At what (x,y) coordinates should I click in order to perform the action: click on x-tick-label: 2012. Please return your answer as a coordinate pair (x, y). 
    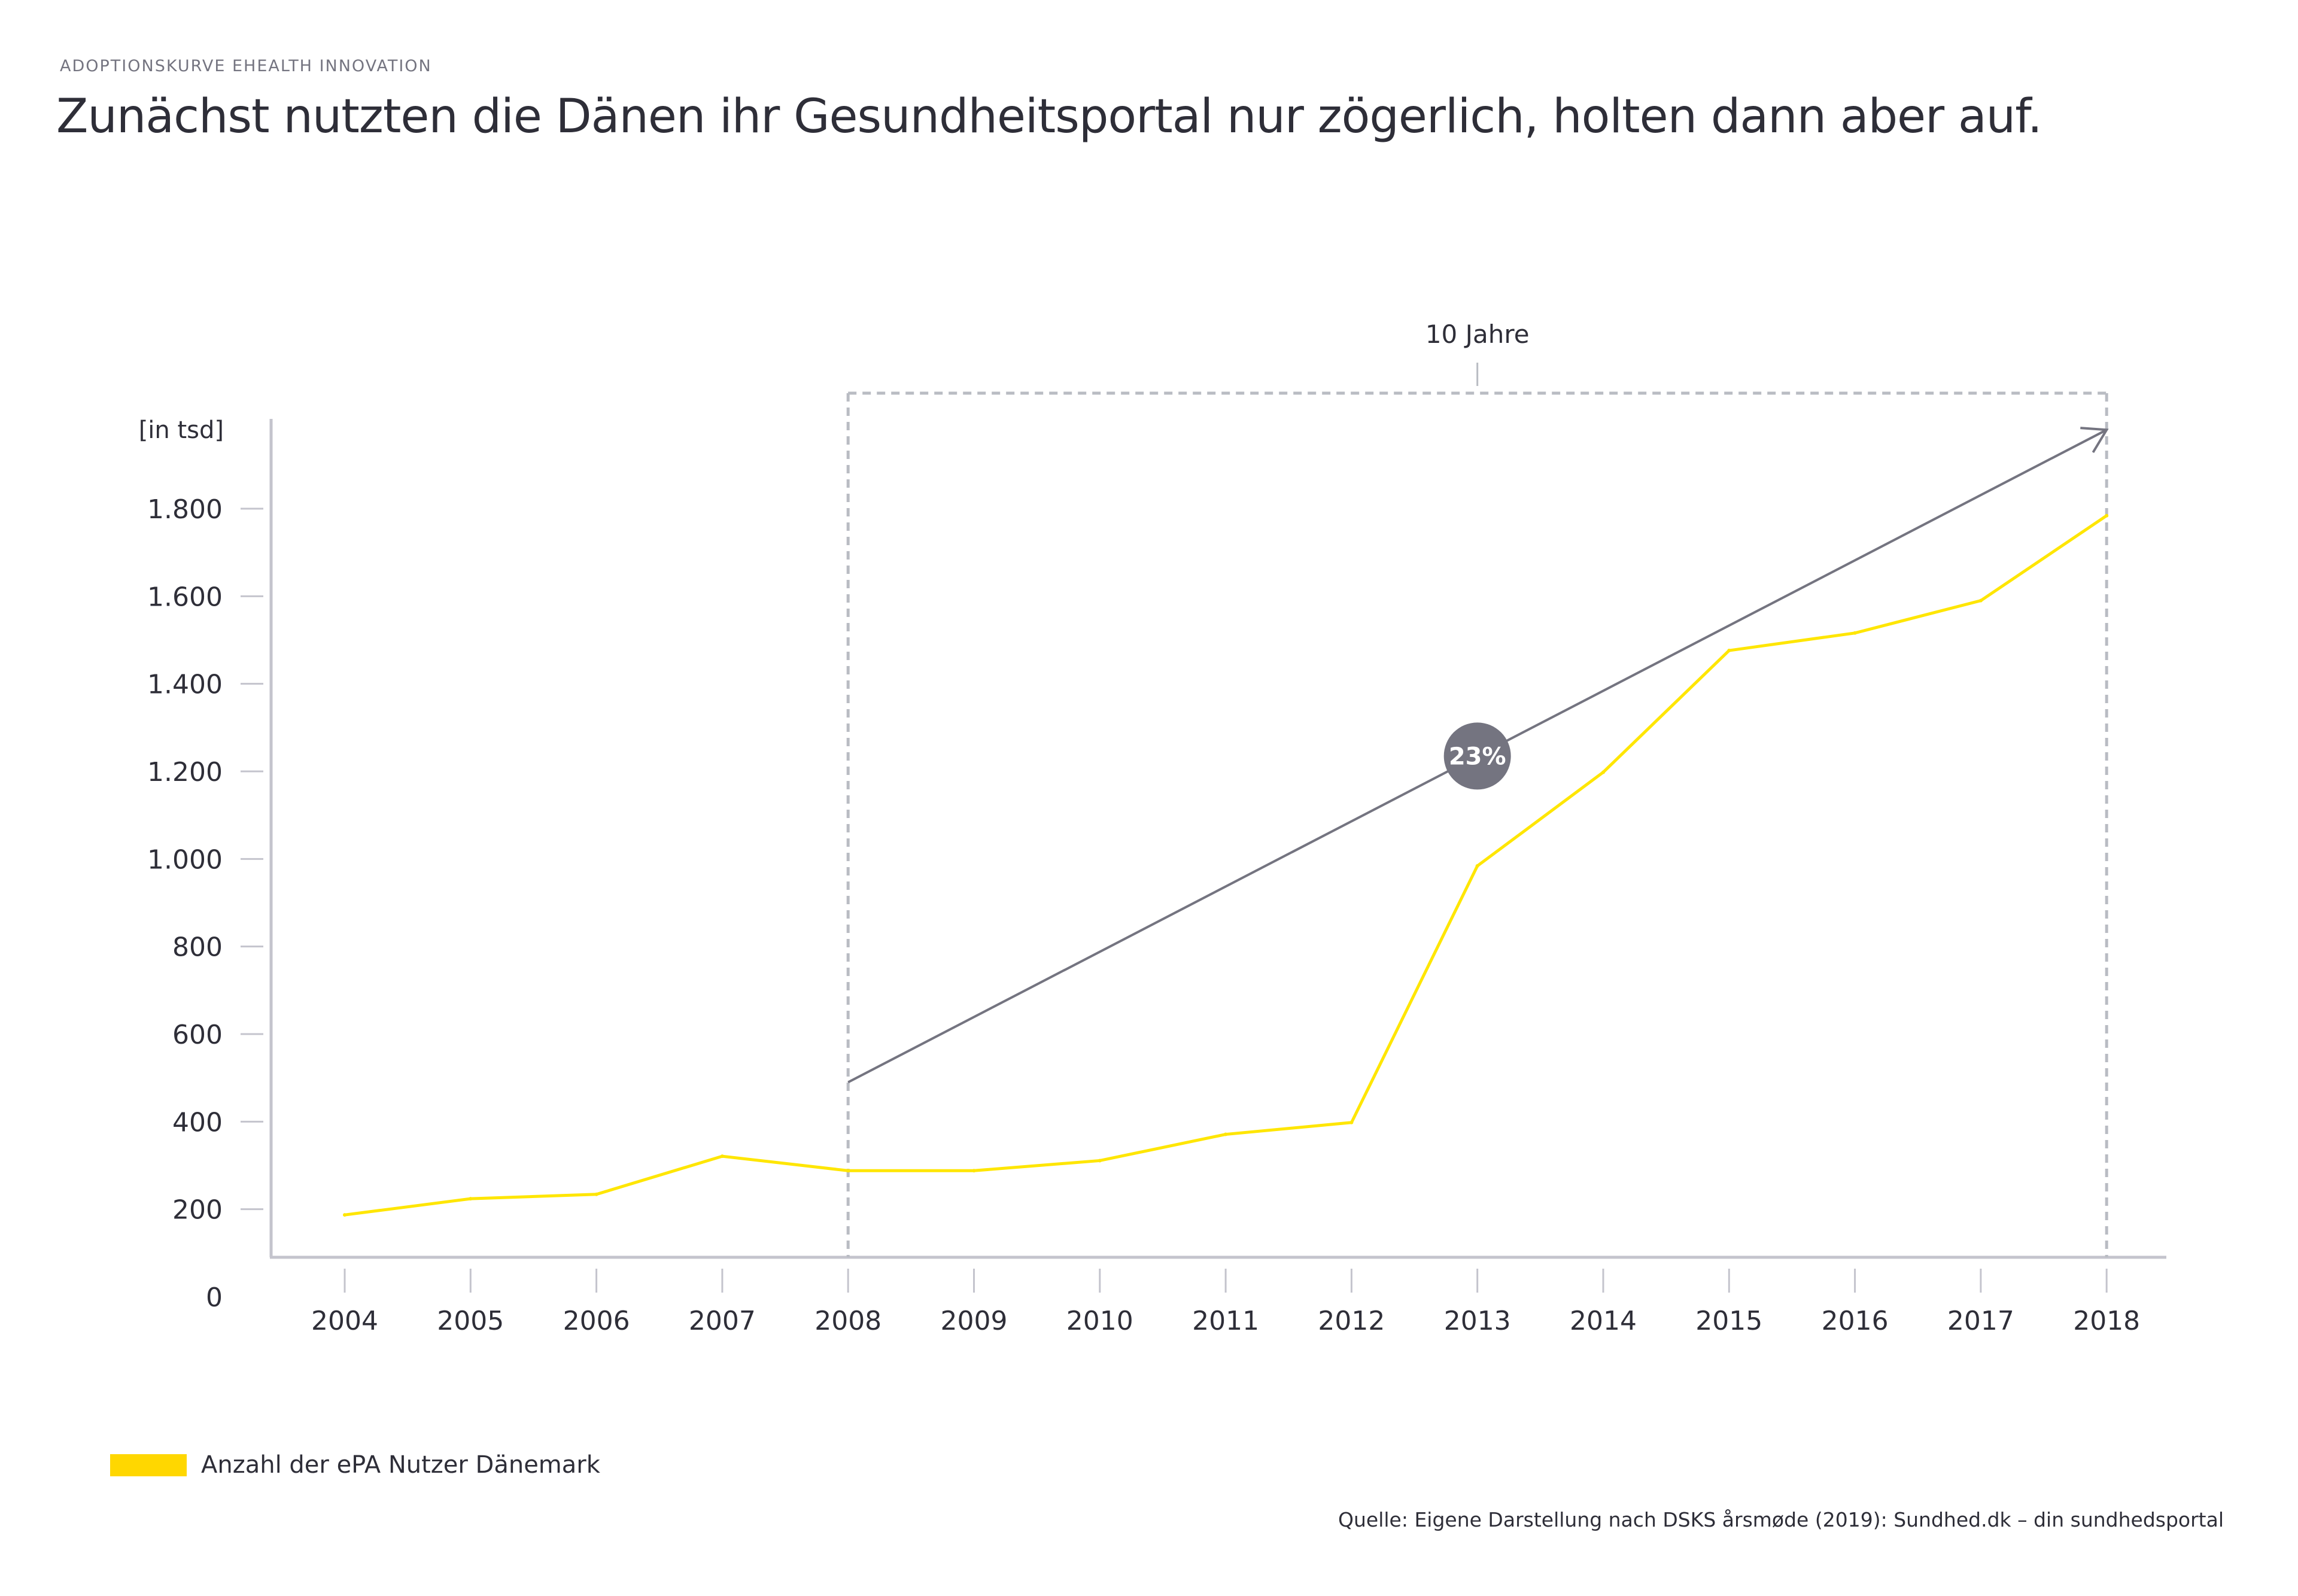
    Looking at the image, I should click on (1351, 1321).